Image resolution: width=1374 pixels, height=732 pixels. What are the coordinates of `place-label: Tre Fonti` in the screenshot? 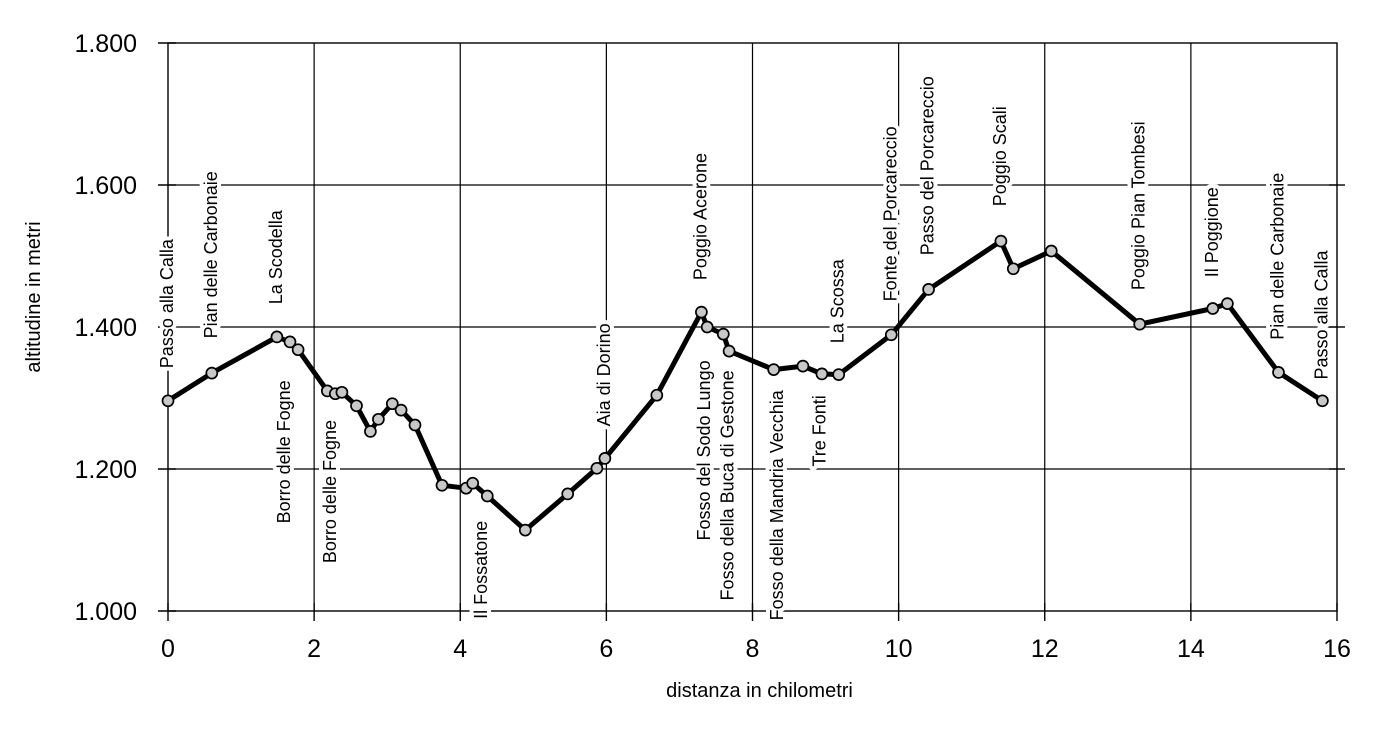 It's located at (819, 430).